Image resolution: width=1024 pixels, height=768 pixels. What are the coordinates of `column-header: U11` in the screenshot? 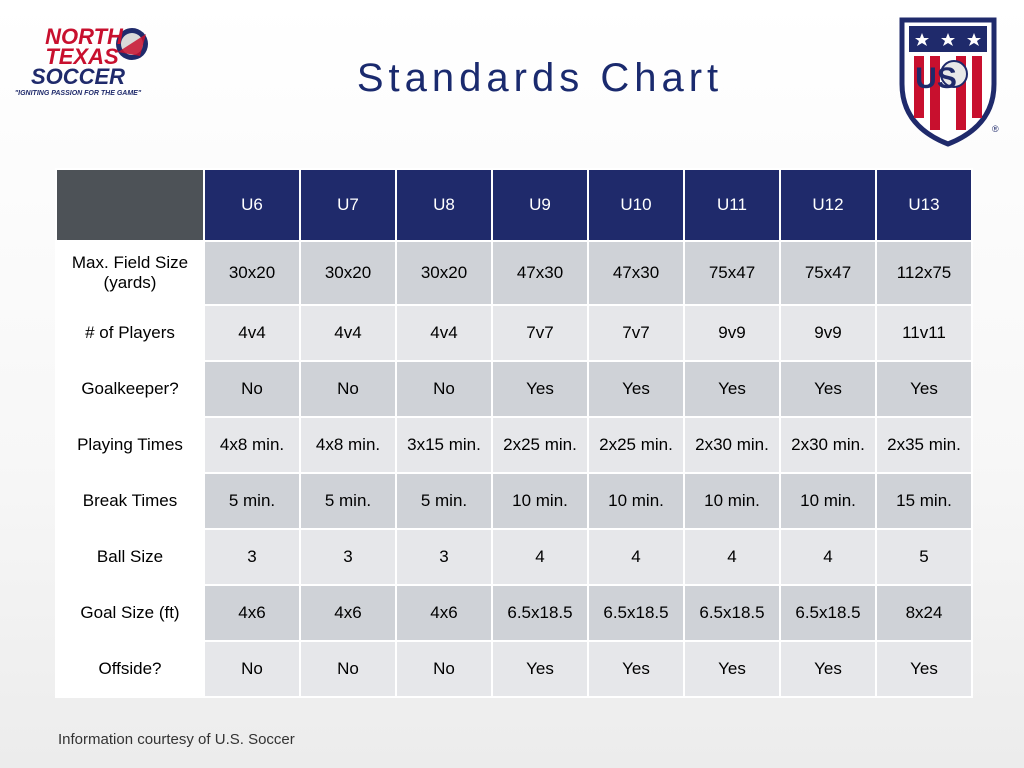 It's located at (732, 205).